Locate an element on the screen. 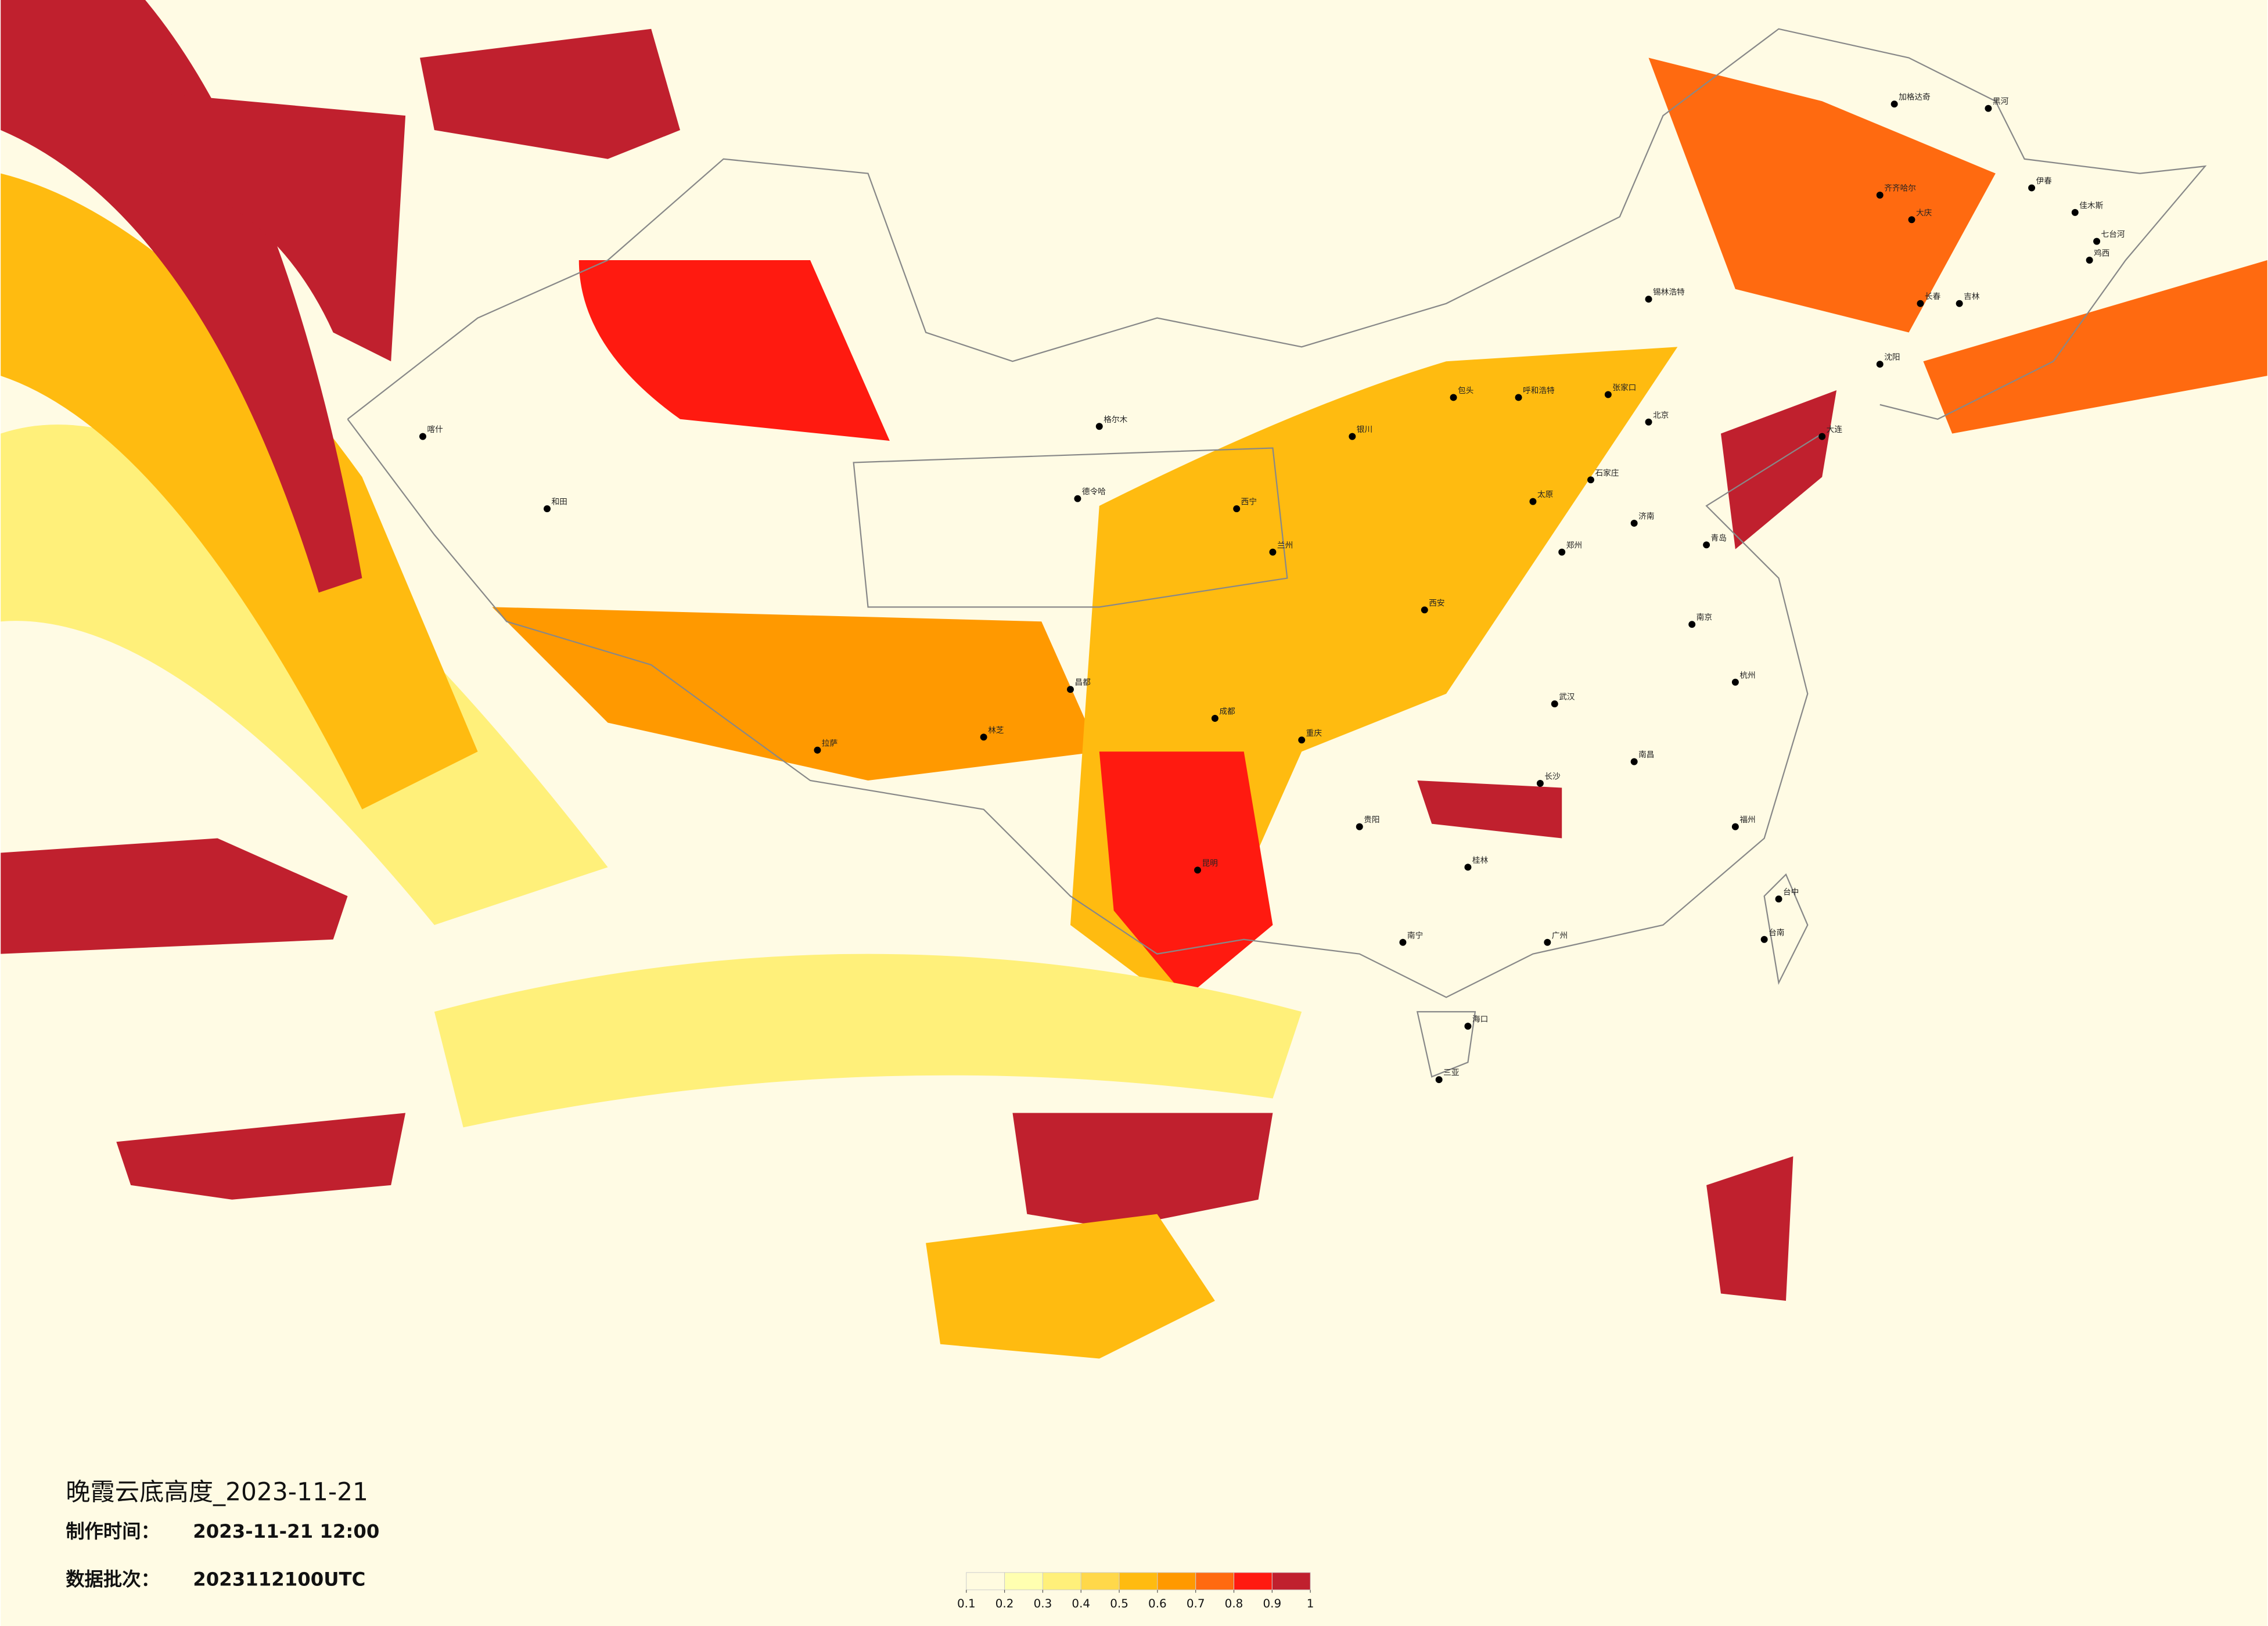 The image size is (2268, 1626). city-label: 佳木斯 is located at coordinates (2091, 205).